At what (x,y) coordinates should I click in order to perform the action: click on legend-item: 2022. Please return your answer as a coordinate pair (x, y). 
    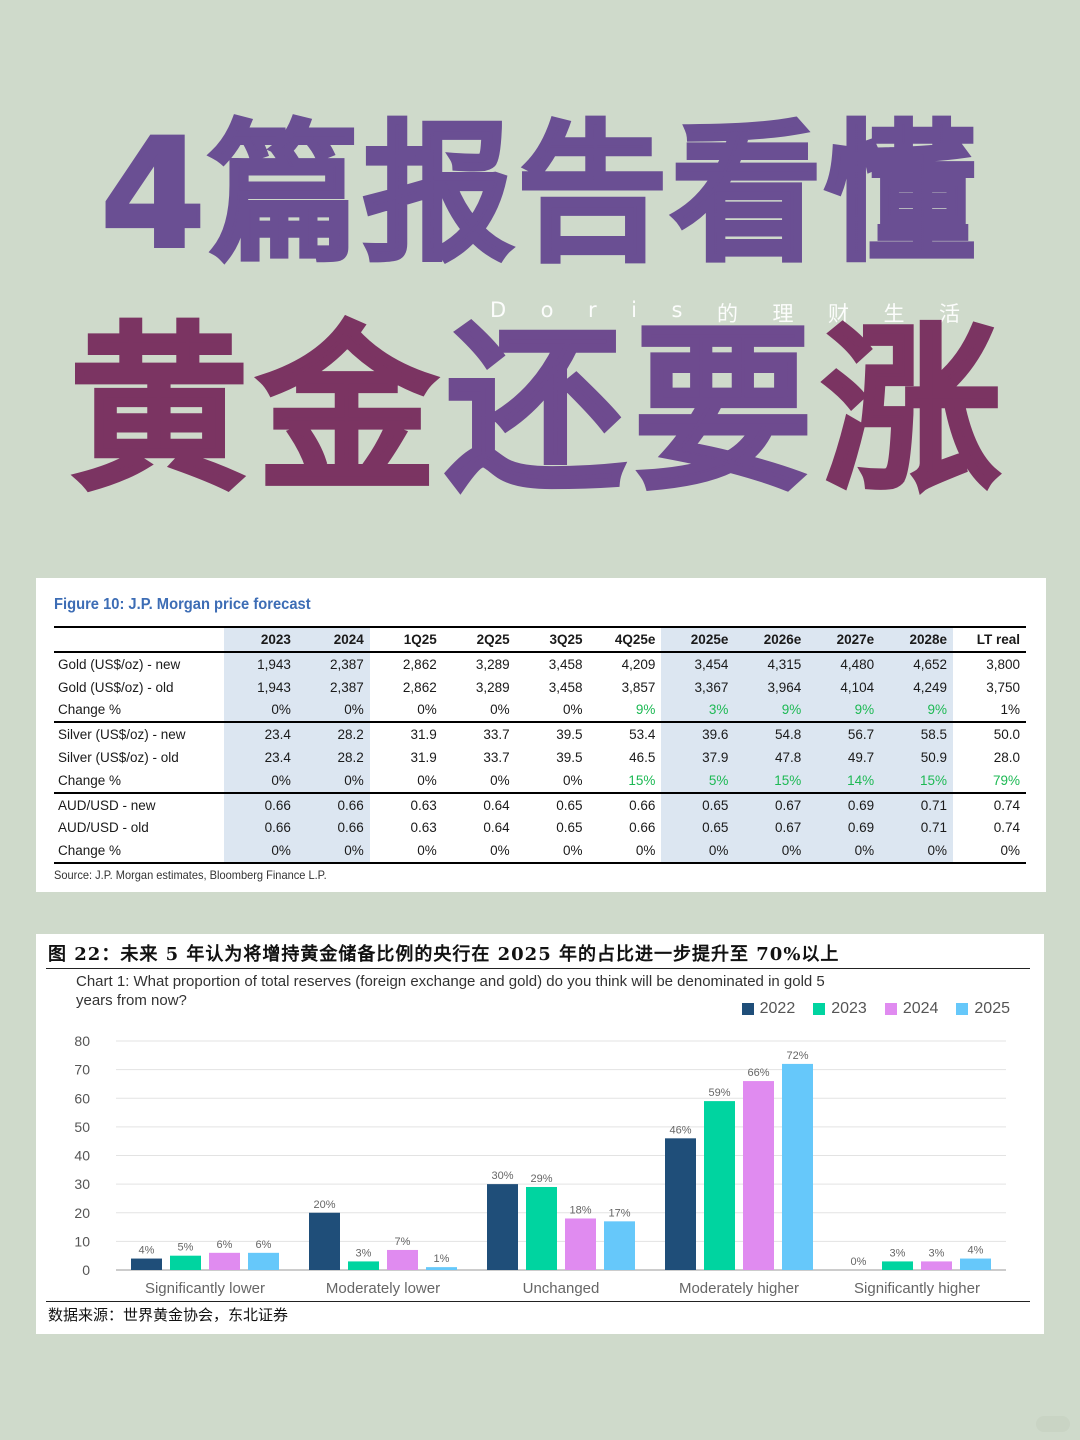
    Looking at the image, I should click on (768, 1009).